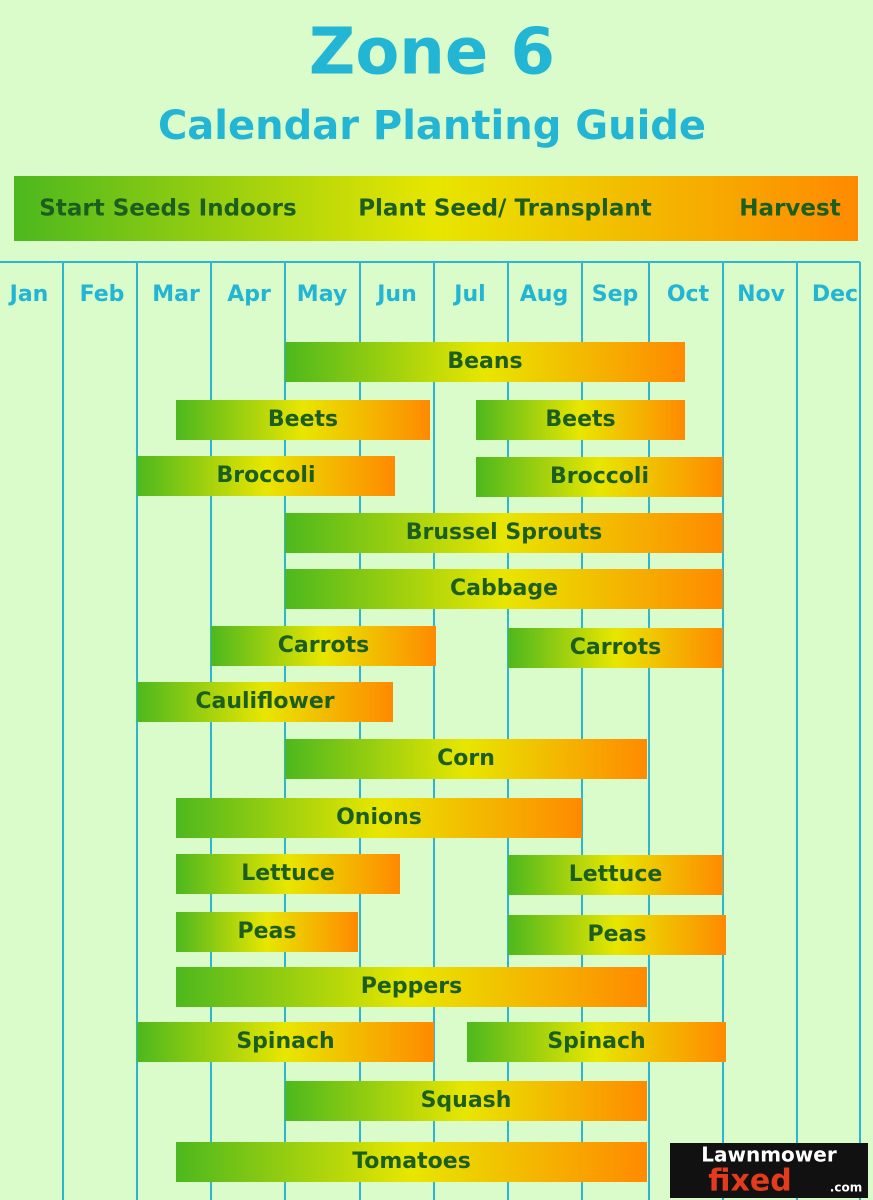 Image resolution: width=873 pixels, height=1200 pixels. What do you see at coordinates (688, 294) in the screenshot?
I see `month-label: Oct` at bounding box center [688, 294].